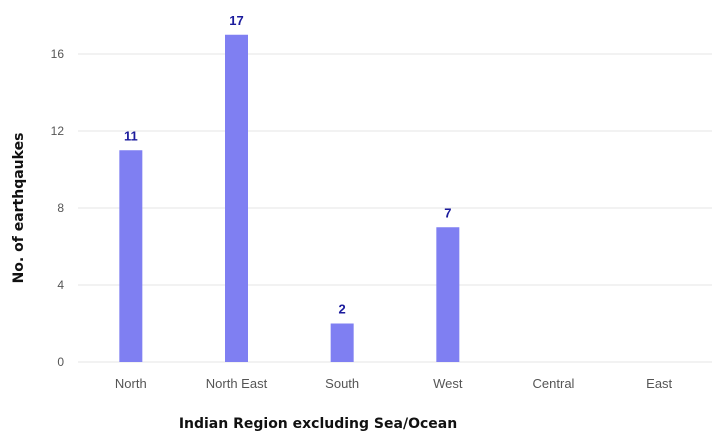 This screenshot has width=713, height=437. What do you see at coordinates (342, 383) in the screenshot?
I see `x-tick-label: South` at bounding box center [342, 383].